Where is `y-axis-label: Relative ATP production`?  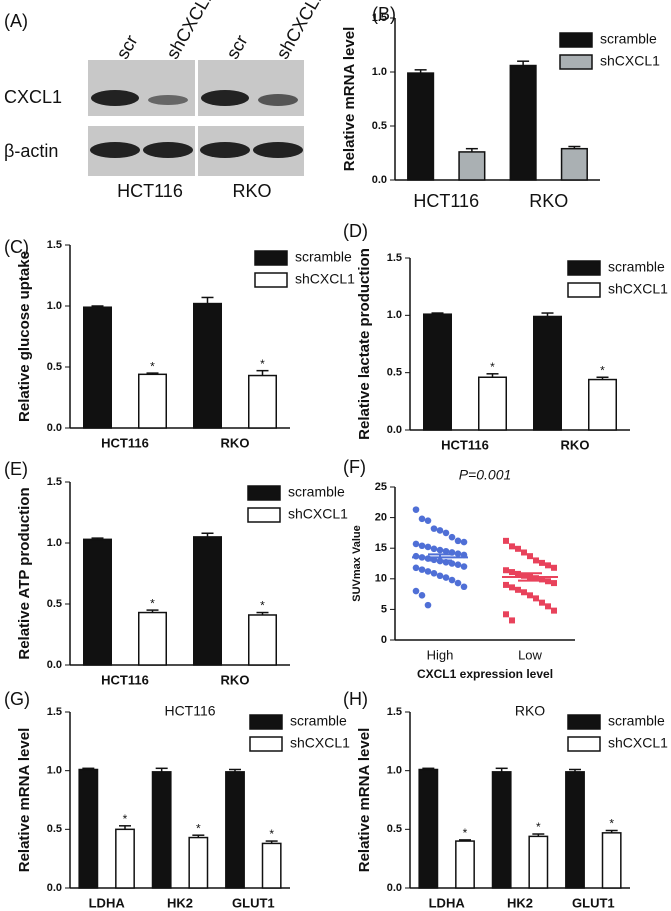
y-axis-label: Relative ATP production is located at coordinates (24, 573).